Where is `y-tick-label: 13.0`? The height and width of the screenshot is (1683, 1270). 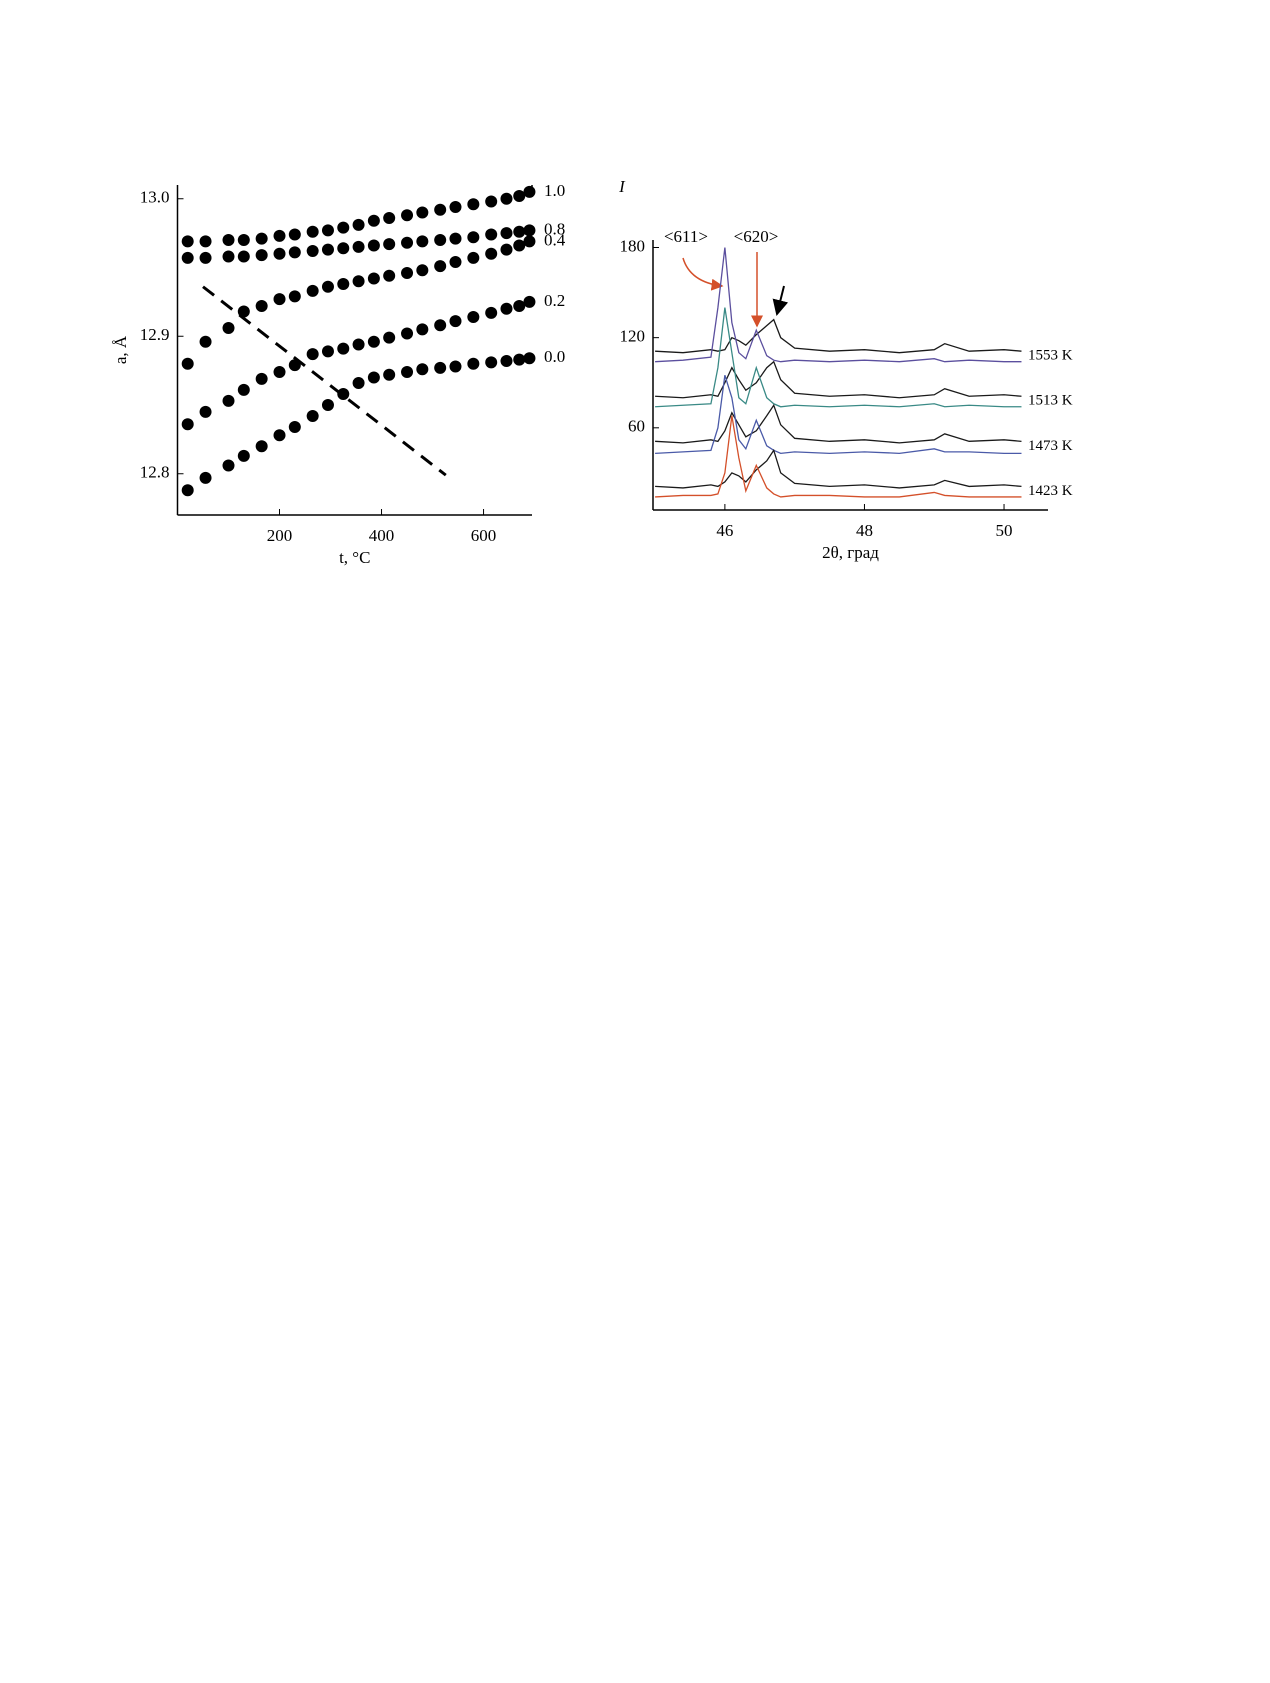 y-tick-label: 13.0 is located at coordinates (155, 197).